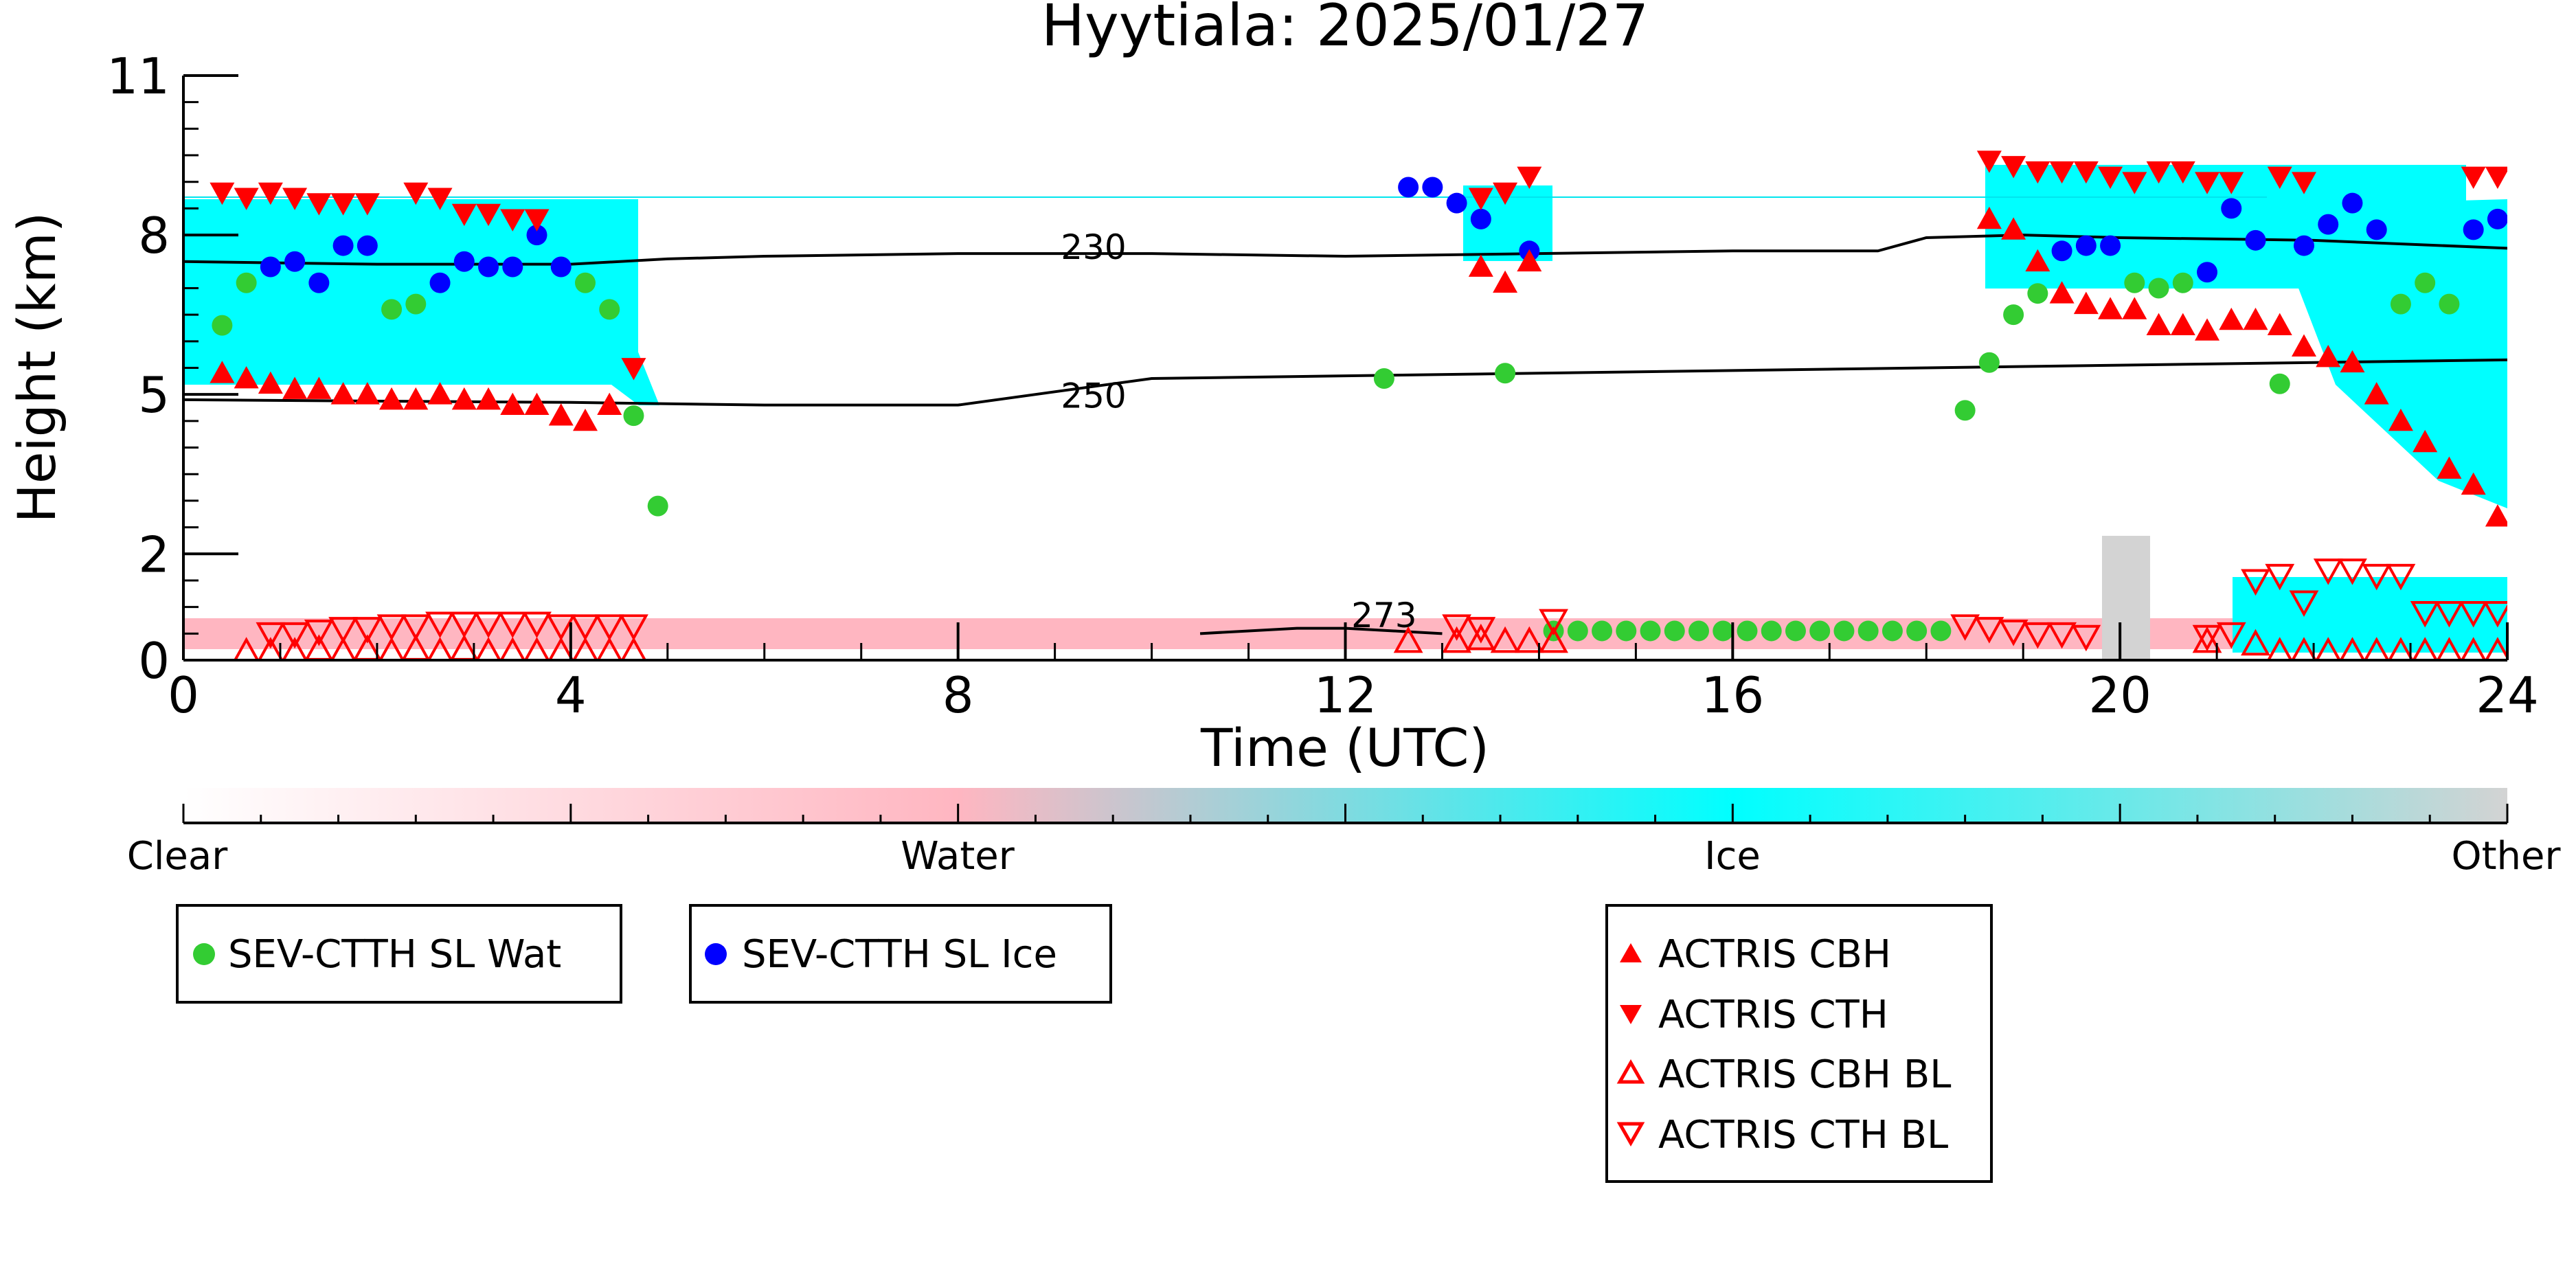  What do you see at coordinates (394, 954) in the screenshot?
I see `legend-label-sev-wat: SEV-CTTH SL Wat` at bounding box center [394, 954].